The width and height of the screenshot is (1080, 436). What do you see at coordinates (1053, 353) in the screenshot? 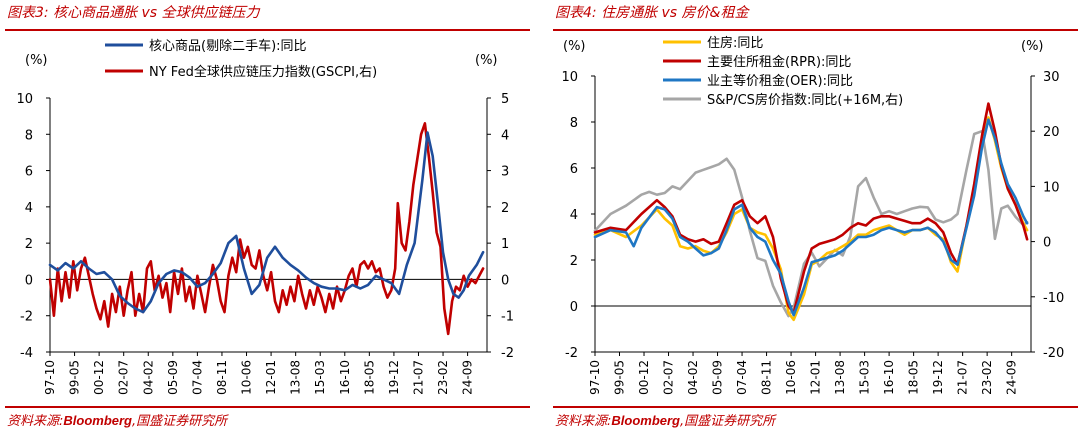
I see `right-tick-label: -20` at bounding box center [1053, 353].